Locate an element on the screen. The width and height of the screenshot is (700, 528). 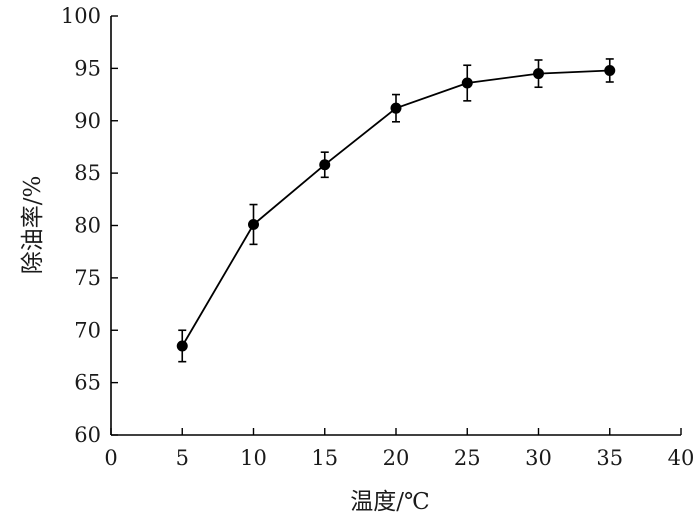
x-tick-label: 35 is located at coordinates (609, 458).